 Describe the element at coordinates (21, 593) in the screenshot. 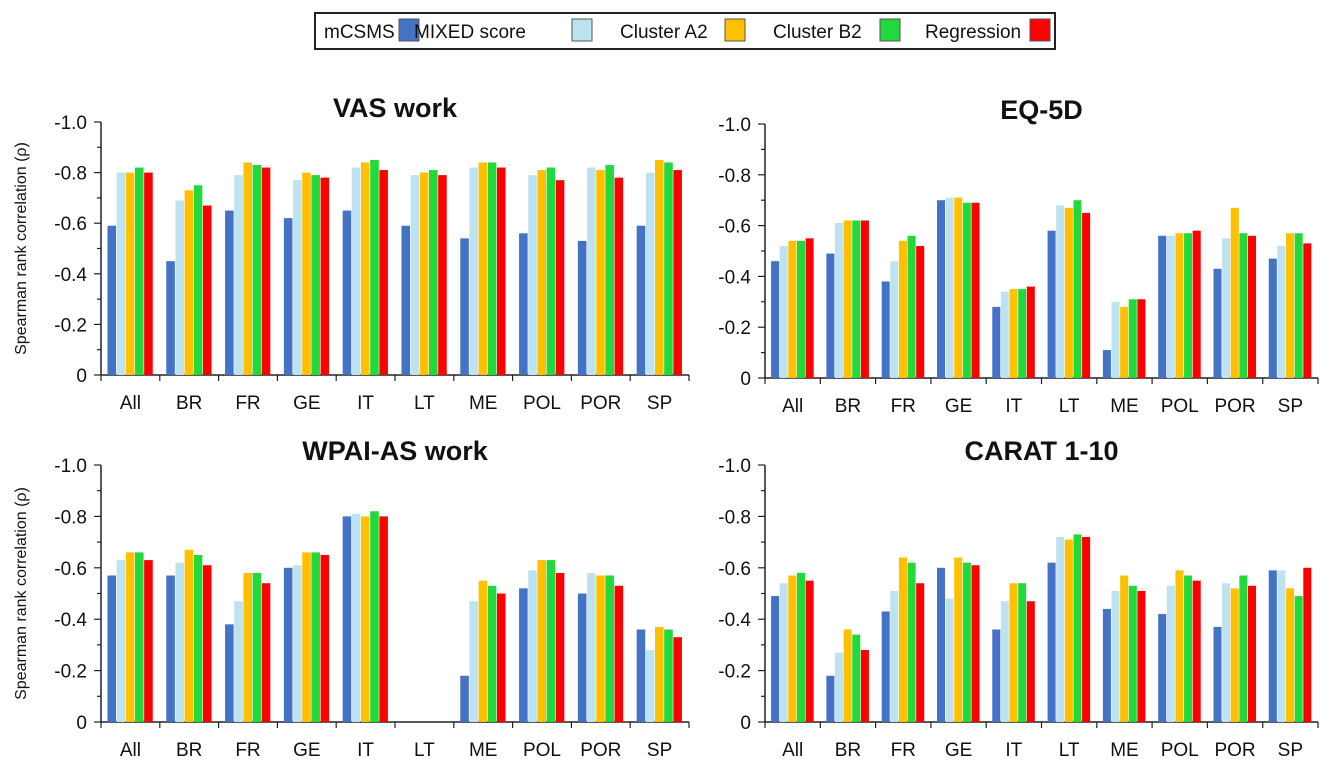

I see `y-axis-title: Spearman rank correlation (ρ)` at that location.